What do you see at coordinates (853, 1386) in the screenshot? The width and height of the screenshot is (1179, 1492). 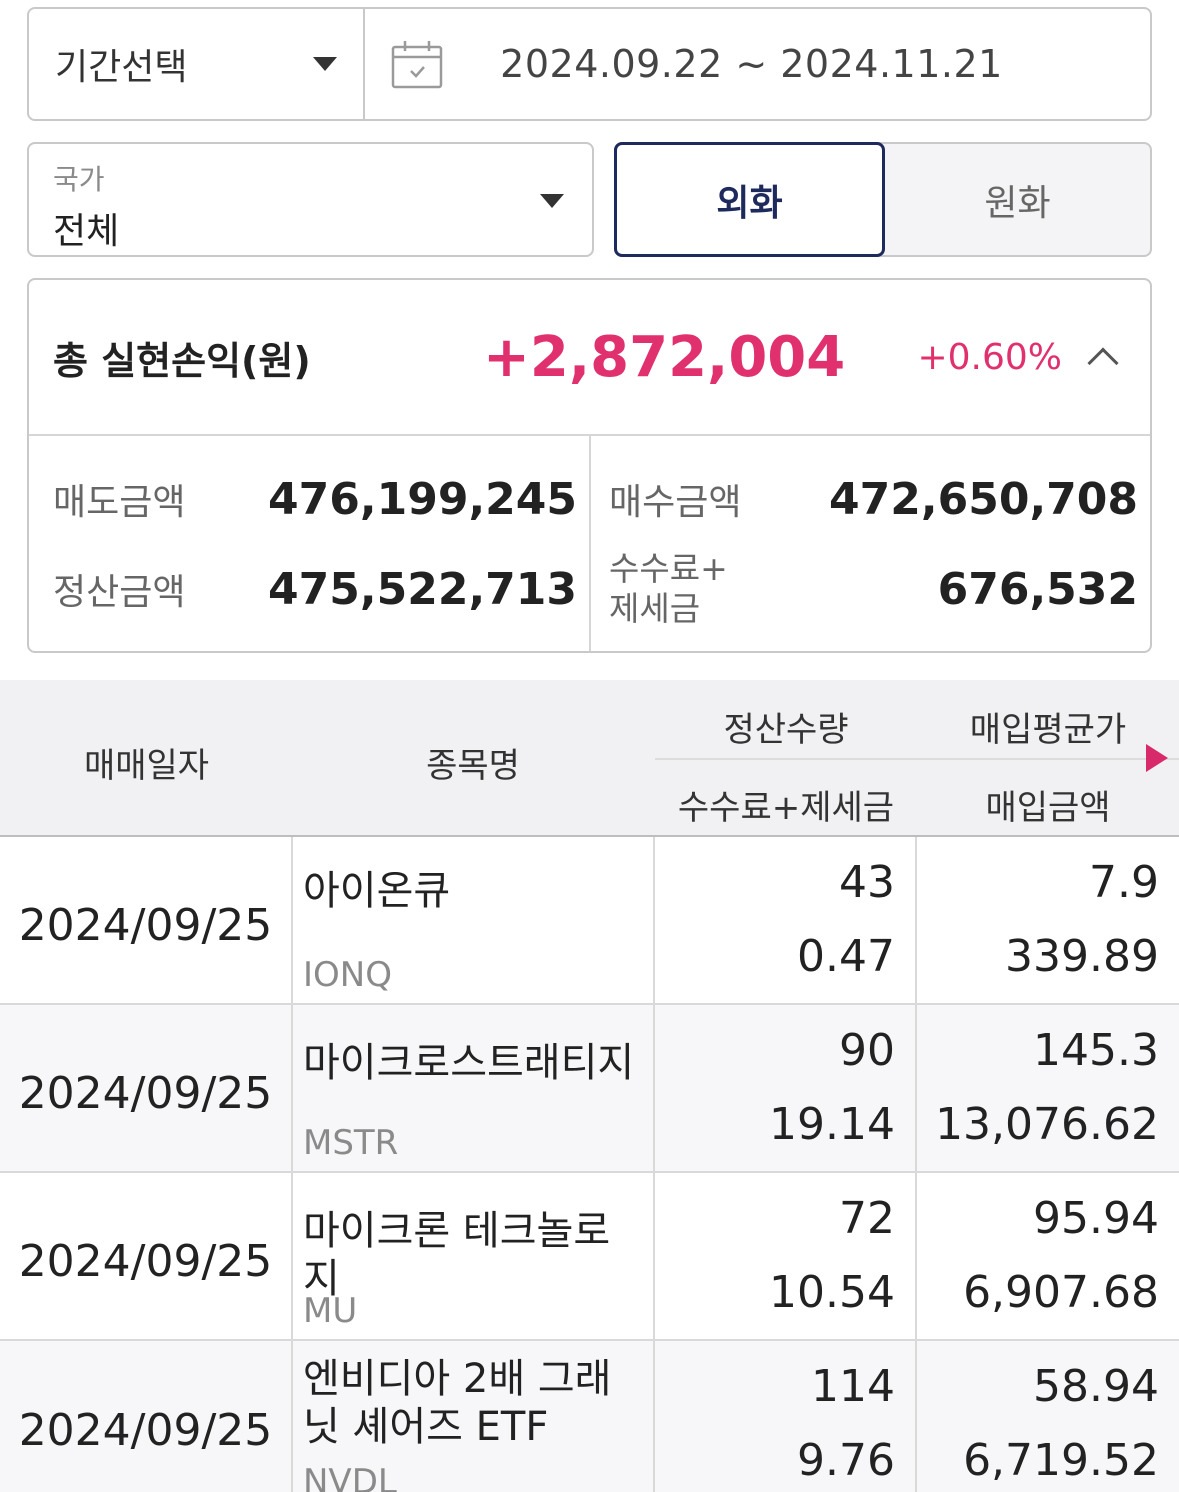 I see `row-qty: 114` at bounding box center [853, 1386].